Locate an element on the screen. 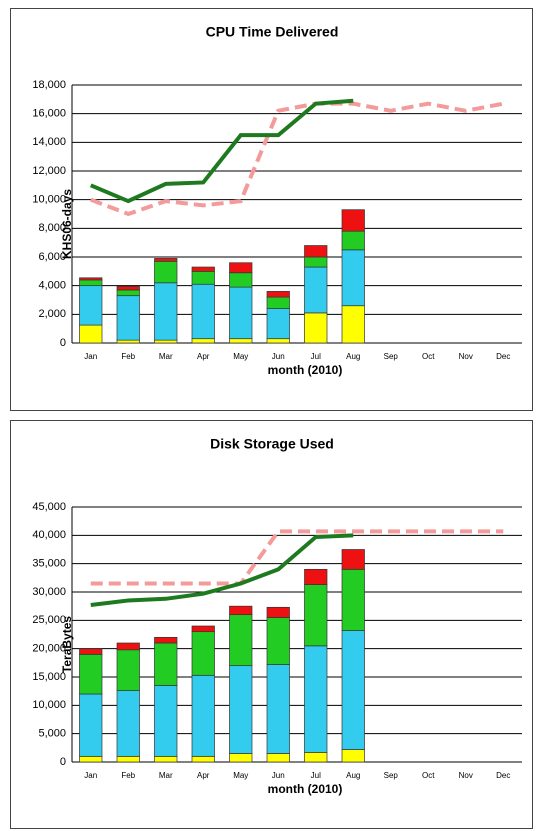 Image resolution: width=543 pixels, height=831 pixels. y-tick-label: 8,000 is located at coordinates (52, 228).